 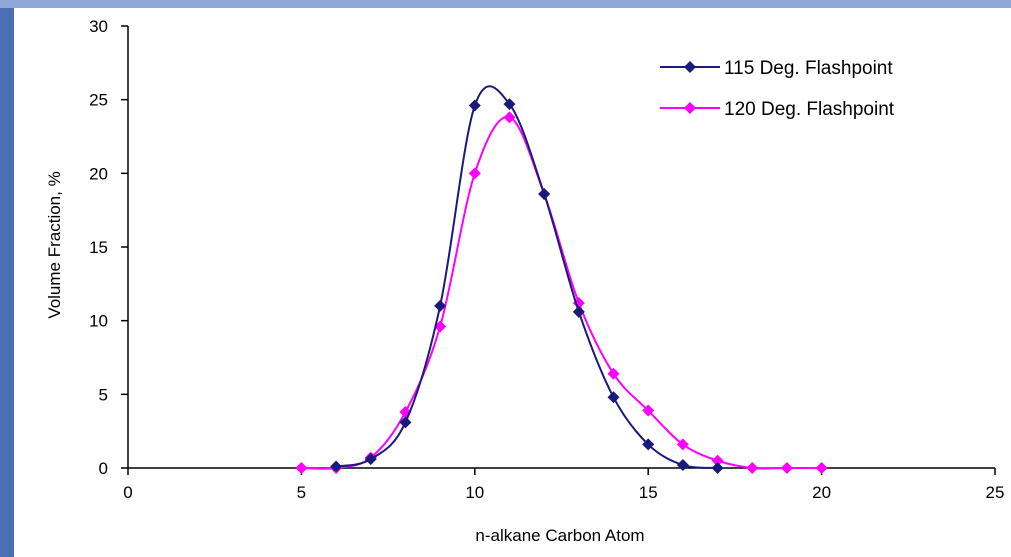 I want to click on x-tick-label: 10, so click(x=474, y=492).